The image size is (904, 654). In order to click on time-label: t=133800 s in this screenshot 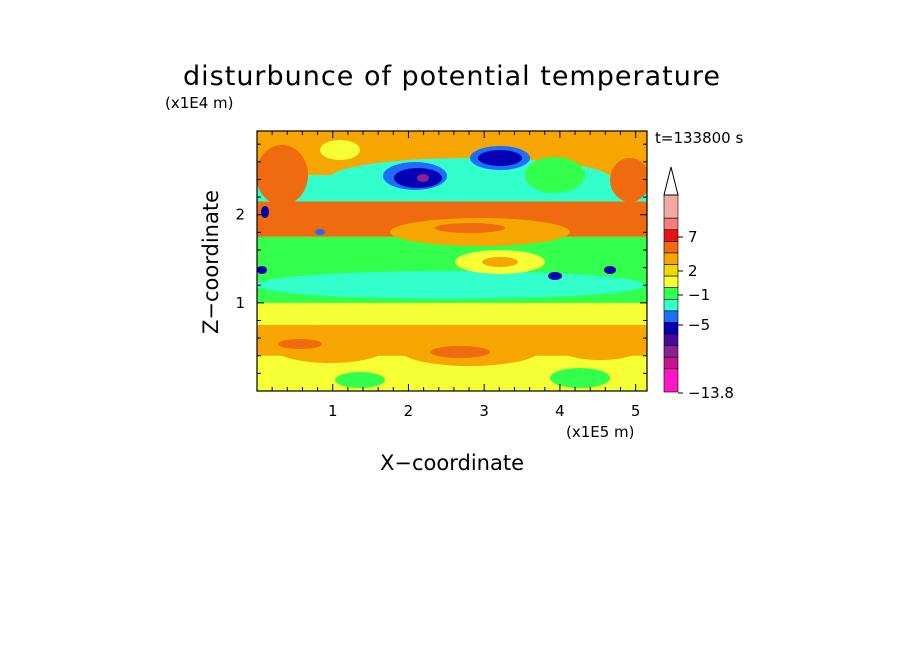, I will do `click(699, 138)`.